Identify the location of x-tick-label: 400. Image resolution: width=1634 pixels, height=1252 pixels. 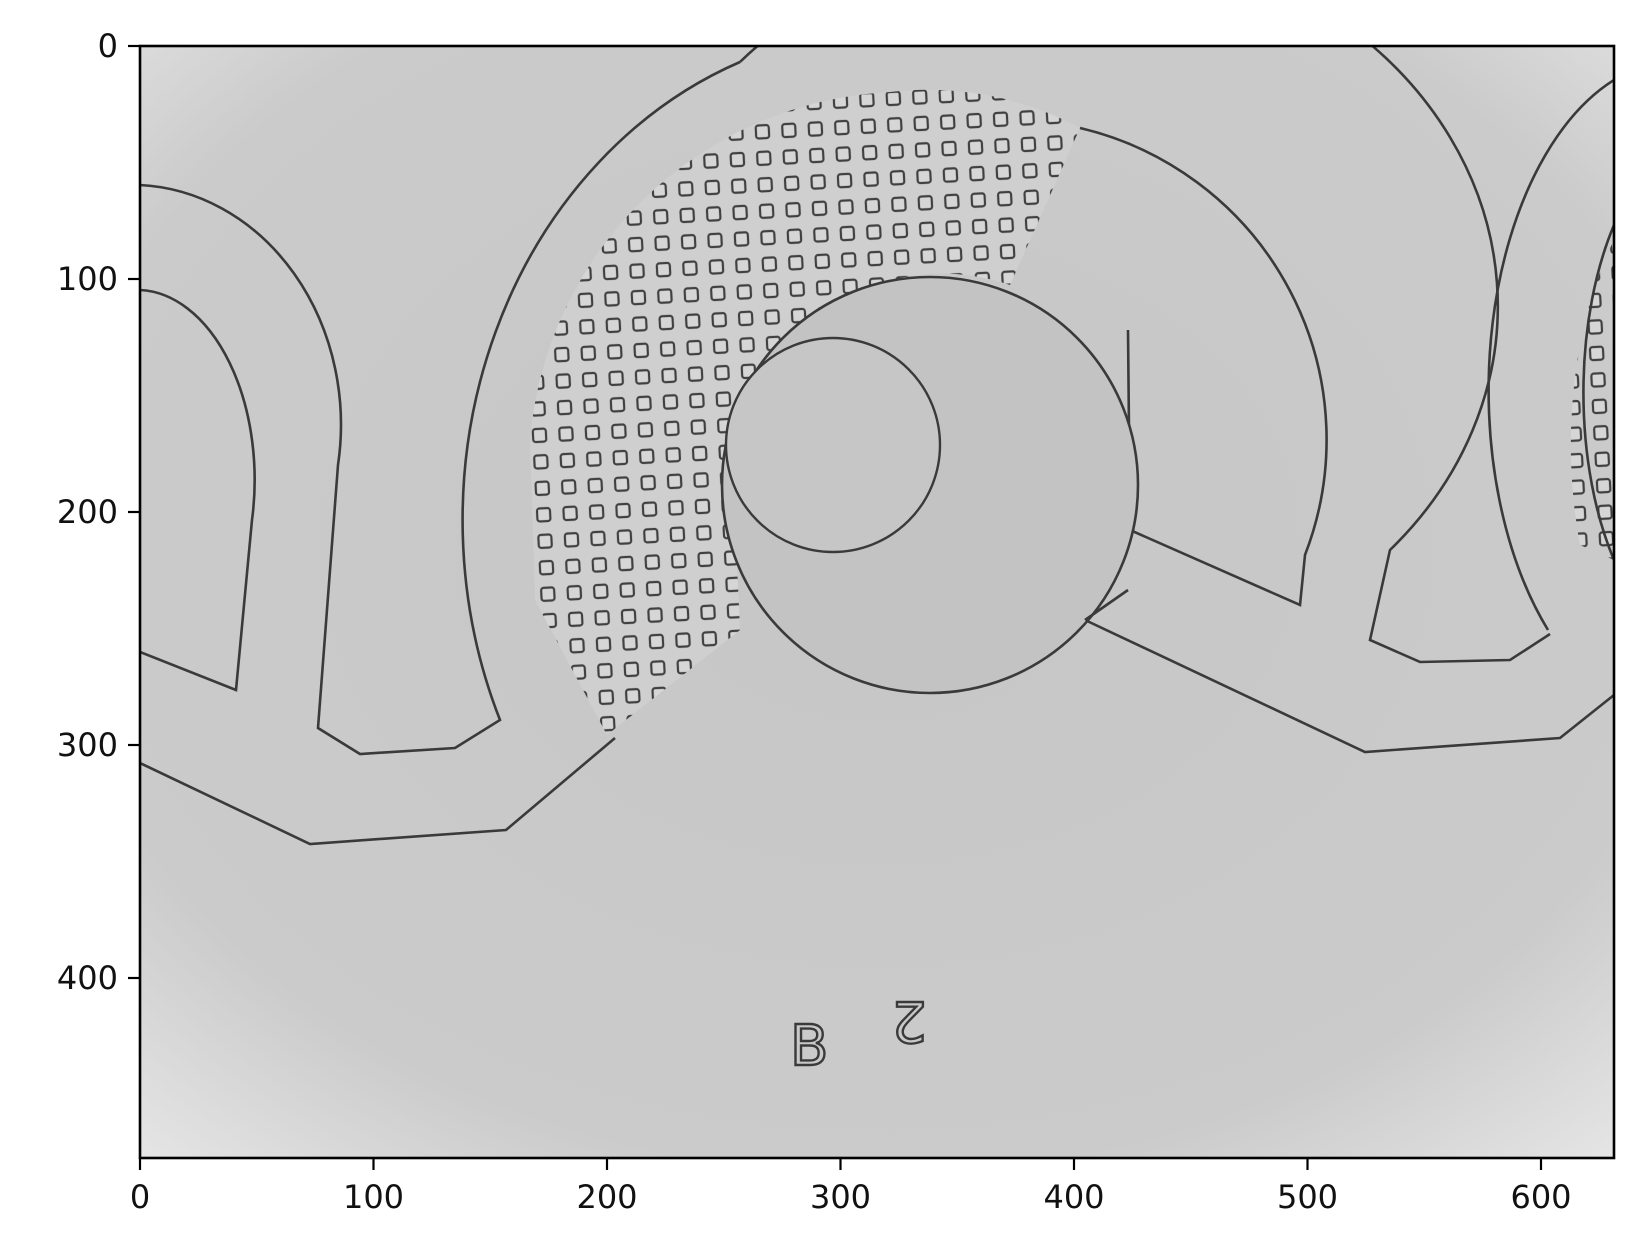
(1073, 1197).